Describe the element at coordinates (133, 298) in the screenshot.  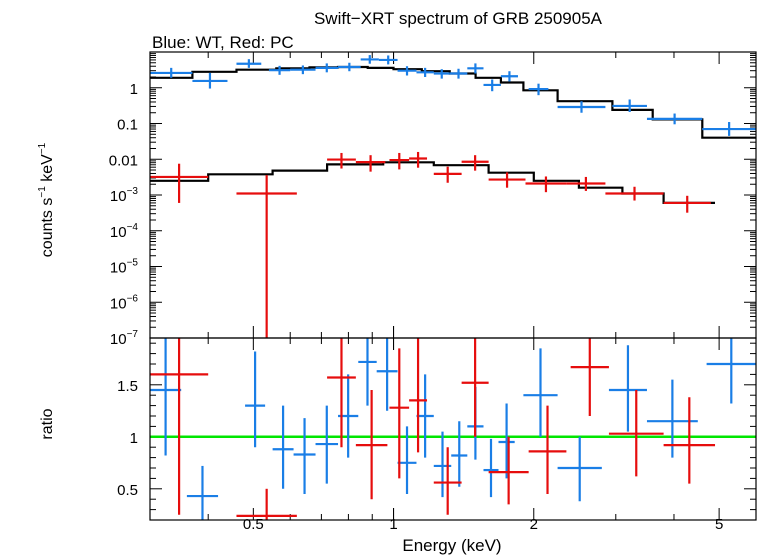
I see `tick-exponent: −6` at that location.